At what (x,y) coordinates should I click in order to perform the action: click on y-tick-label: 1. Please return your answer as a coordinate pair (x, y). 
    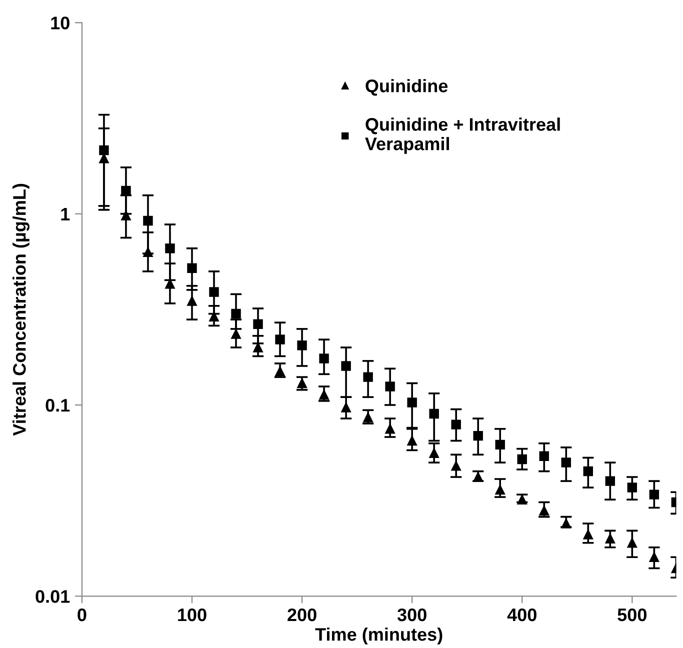
    Looking at the image, I should click on (65, 214).